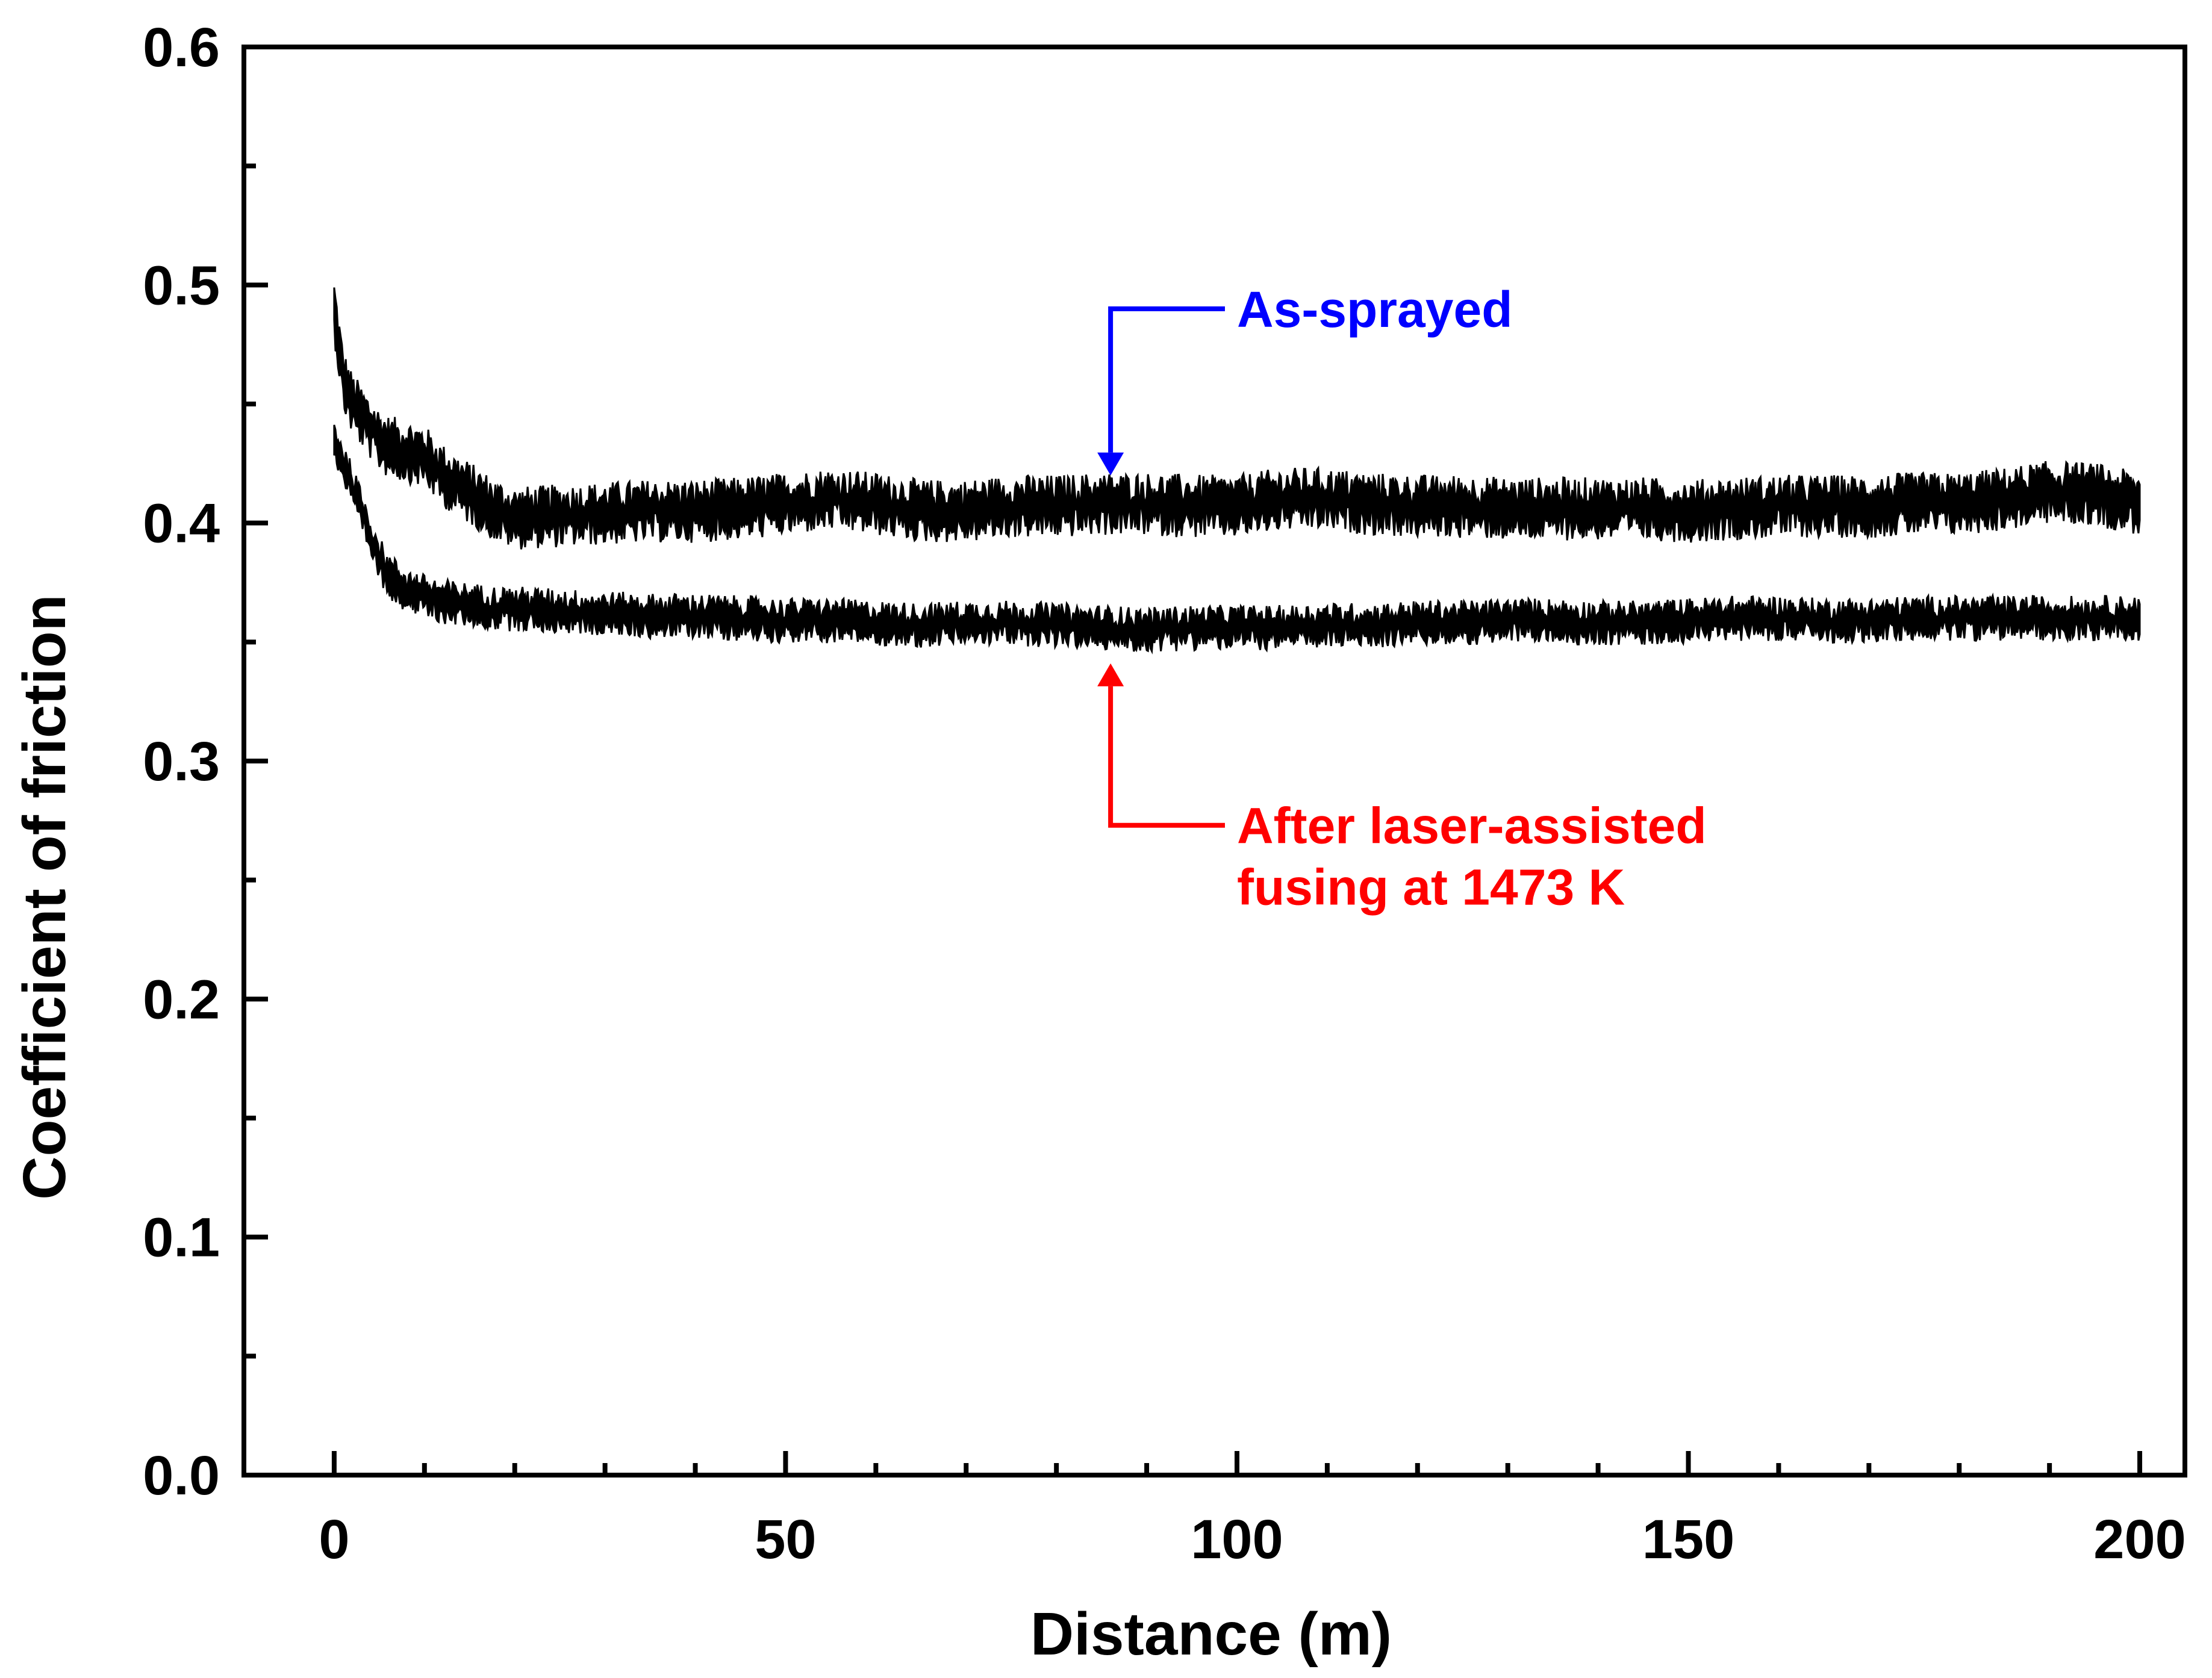 This screenshot has height=1678, width=2212. What do you see at coordinates (334, 1540) in the screenshot?
I see `x-tick-label: 0` at bounding box center [334, 1540].